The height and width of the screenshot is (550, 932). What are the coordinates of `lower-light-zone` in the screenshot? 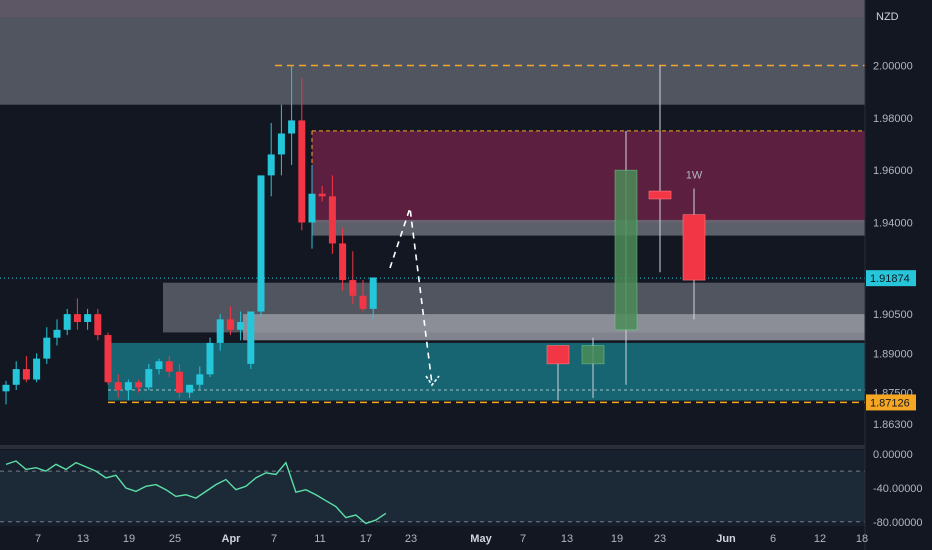 It's located at (554, 327).